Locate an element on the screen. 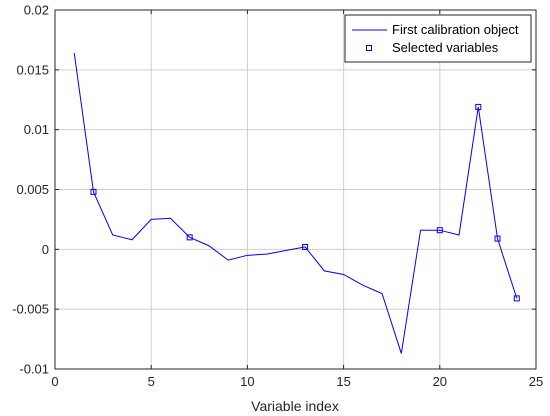 This screenshot has width=550, height=416. x-tick-label: 5 is located at coordinates (151, 381).